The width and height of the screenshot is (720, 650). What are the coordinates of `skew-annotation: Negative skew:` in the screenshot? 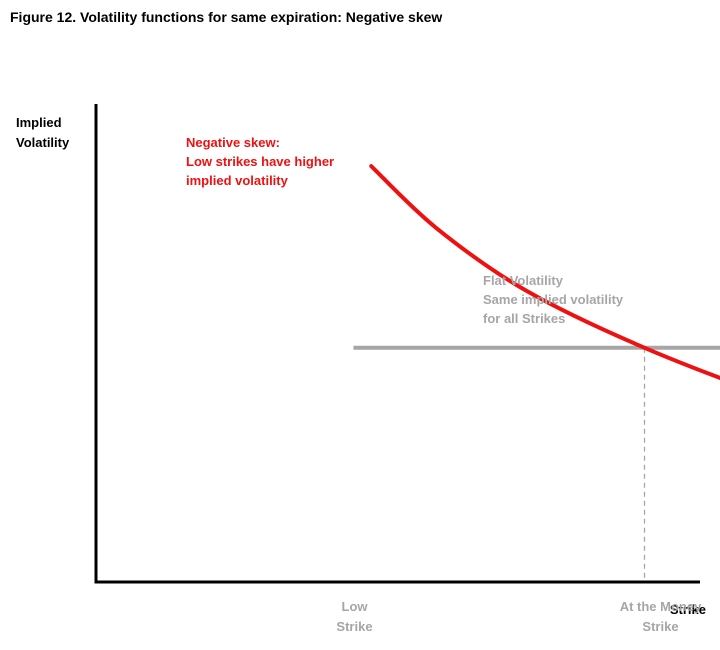 It's located at (233, 142).